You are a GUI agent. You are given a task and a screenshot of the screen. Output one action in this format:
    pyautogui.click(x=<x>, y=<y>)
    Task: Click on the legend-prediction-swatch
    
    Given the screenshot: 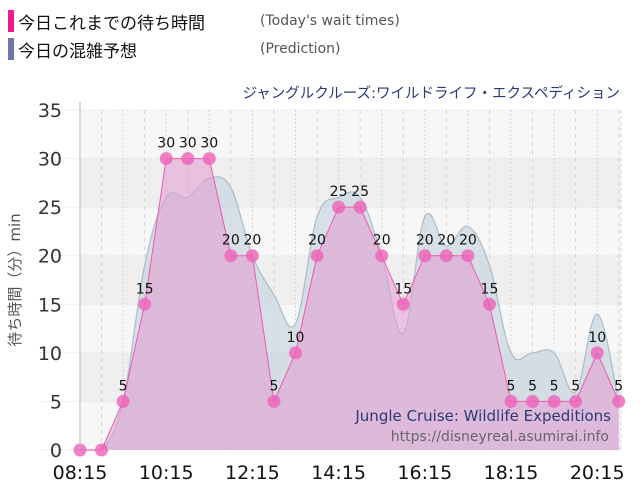 What is the action you would take?
    pyautogui.click(x=11, y=49)
    